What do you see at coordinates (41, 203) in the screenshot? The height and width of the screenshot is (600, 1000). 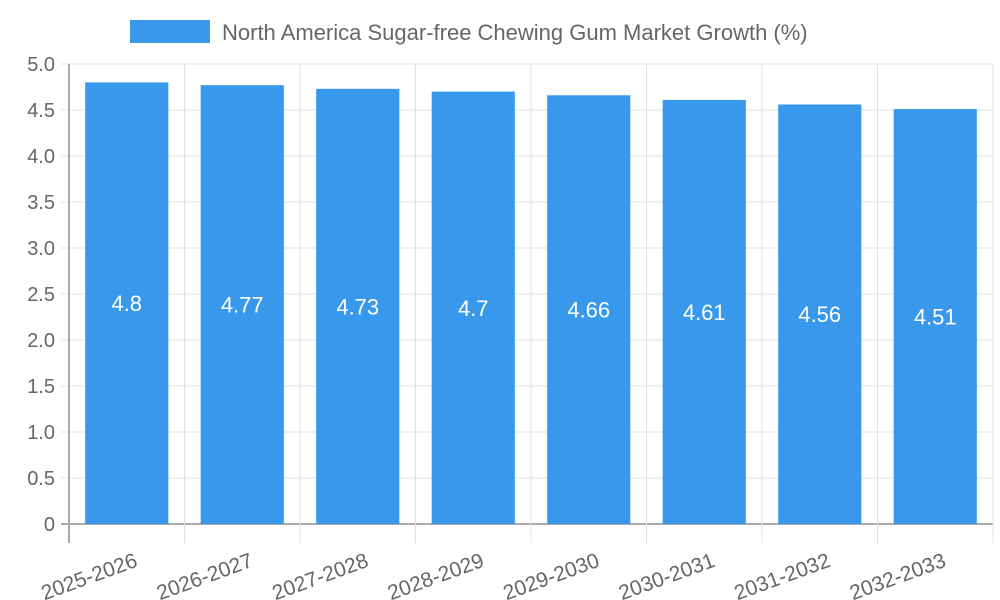 I see `y-tick-label: 3.5` at bounding box center [41, 203].